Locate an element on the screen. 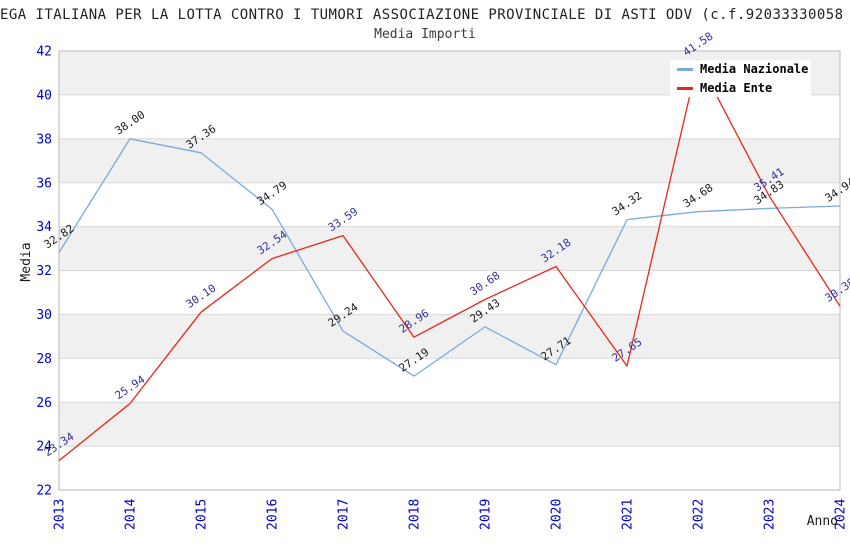 The width and height of the screenshot is (850, 550). legend-item-media-nazionale: Media Nazionale is located at coordinates (740, 69).